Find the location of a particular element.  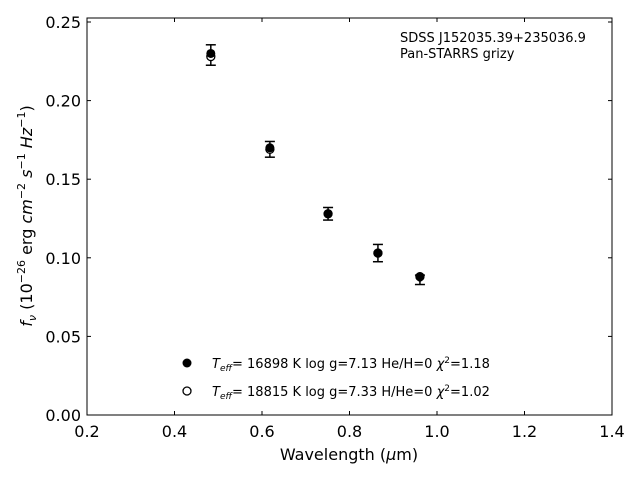

y-tick-label: 0.00 is located at coordinates (63, 415).